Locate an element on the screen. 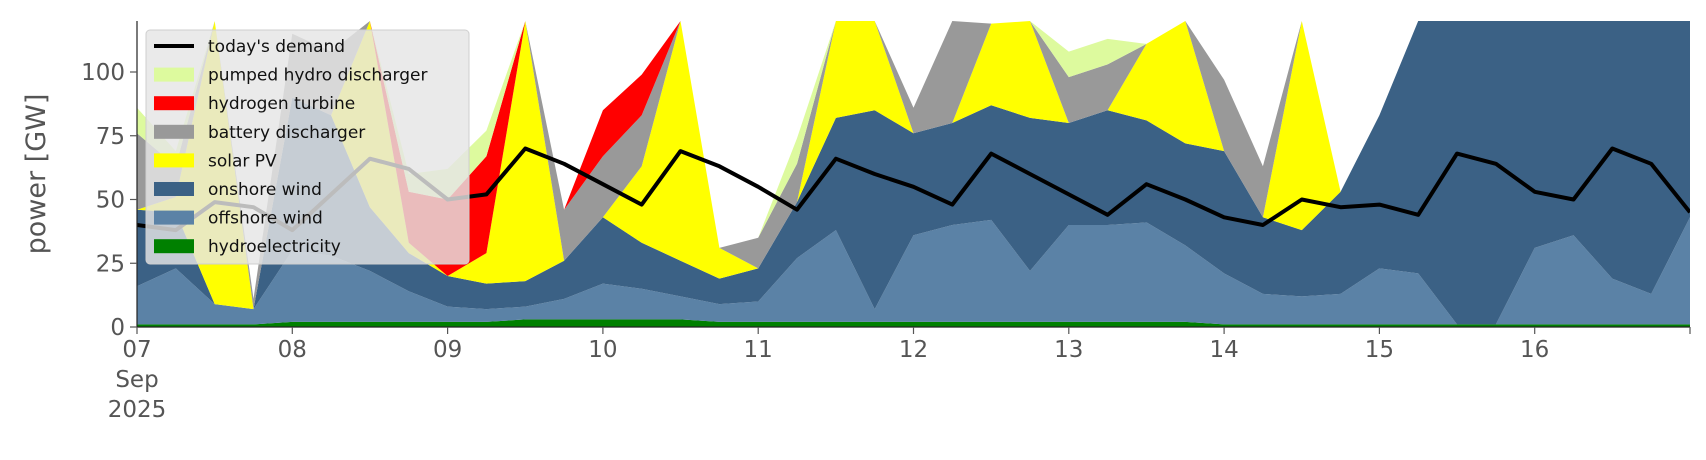 The image size is (1706, 460). legend-label: solar PV is located at coordinates (242, 161).